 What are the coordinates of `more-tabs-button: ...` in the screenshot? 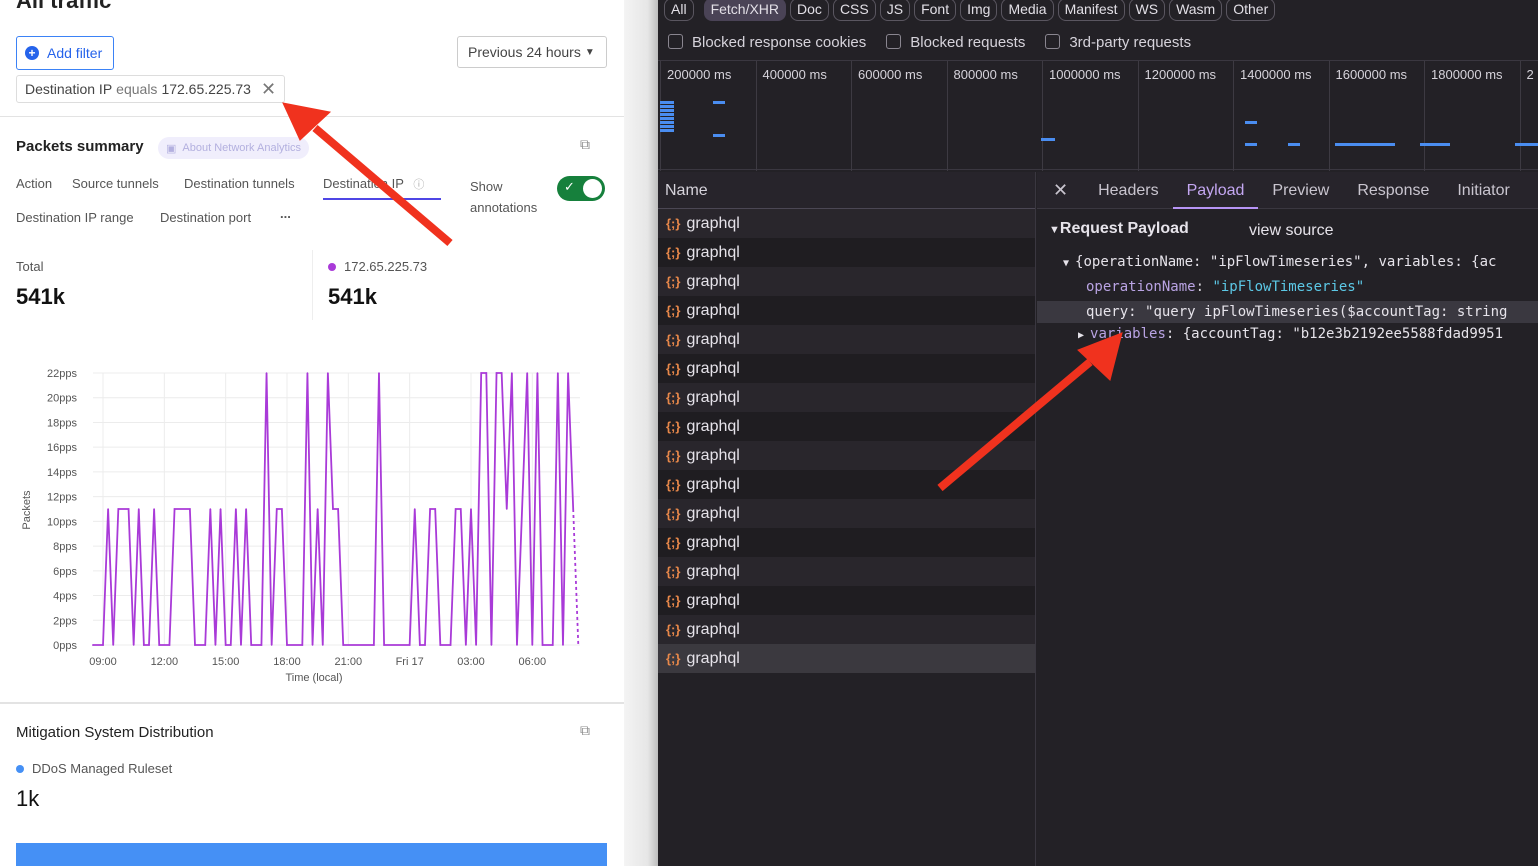 It's located at (285, 213).